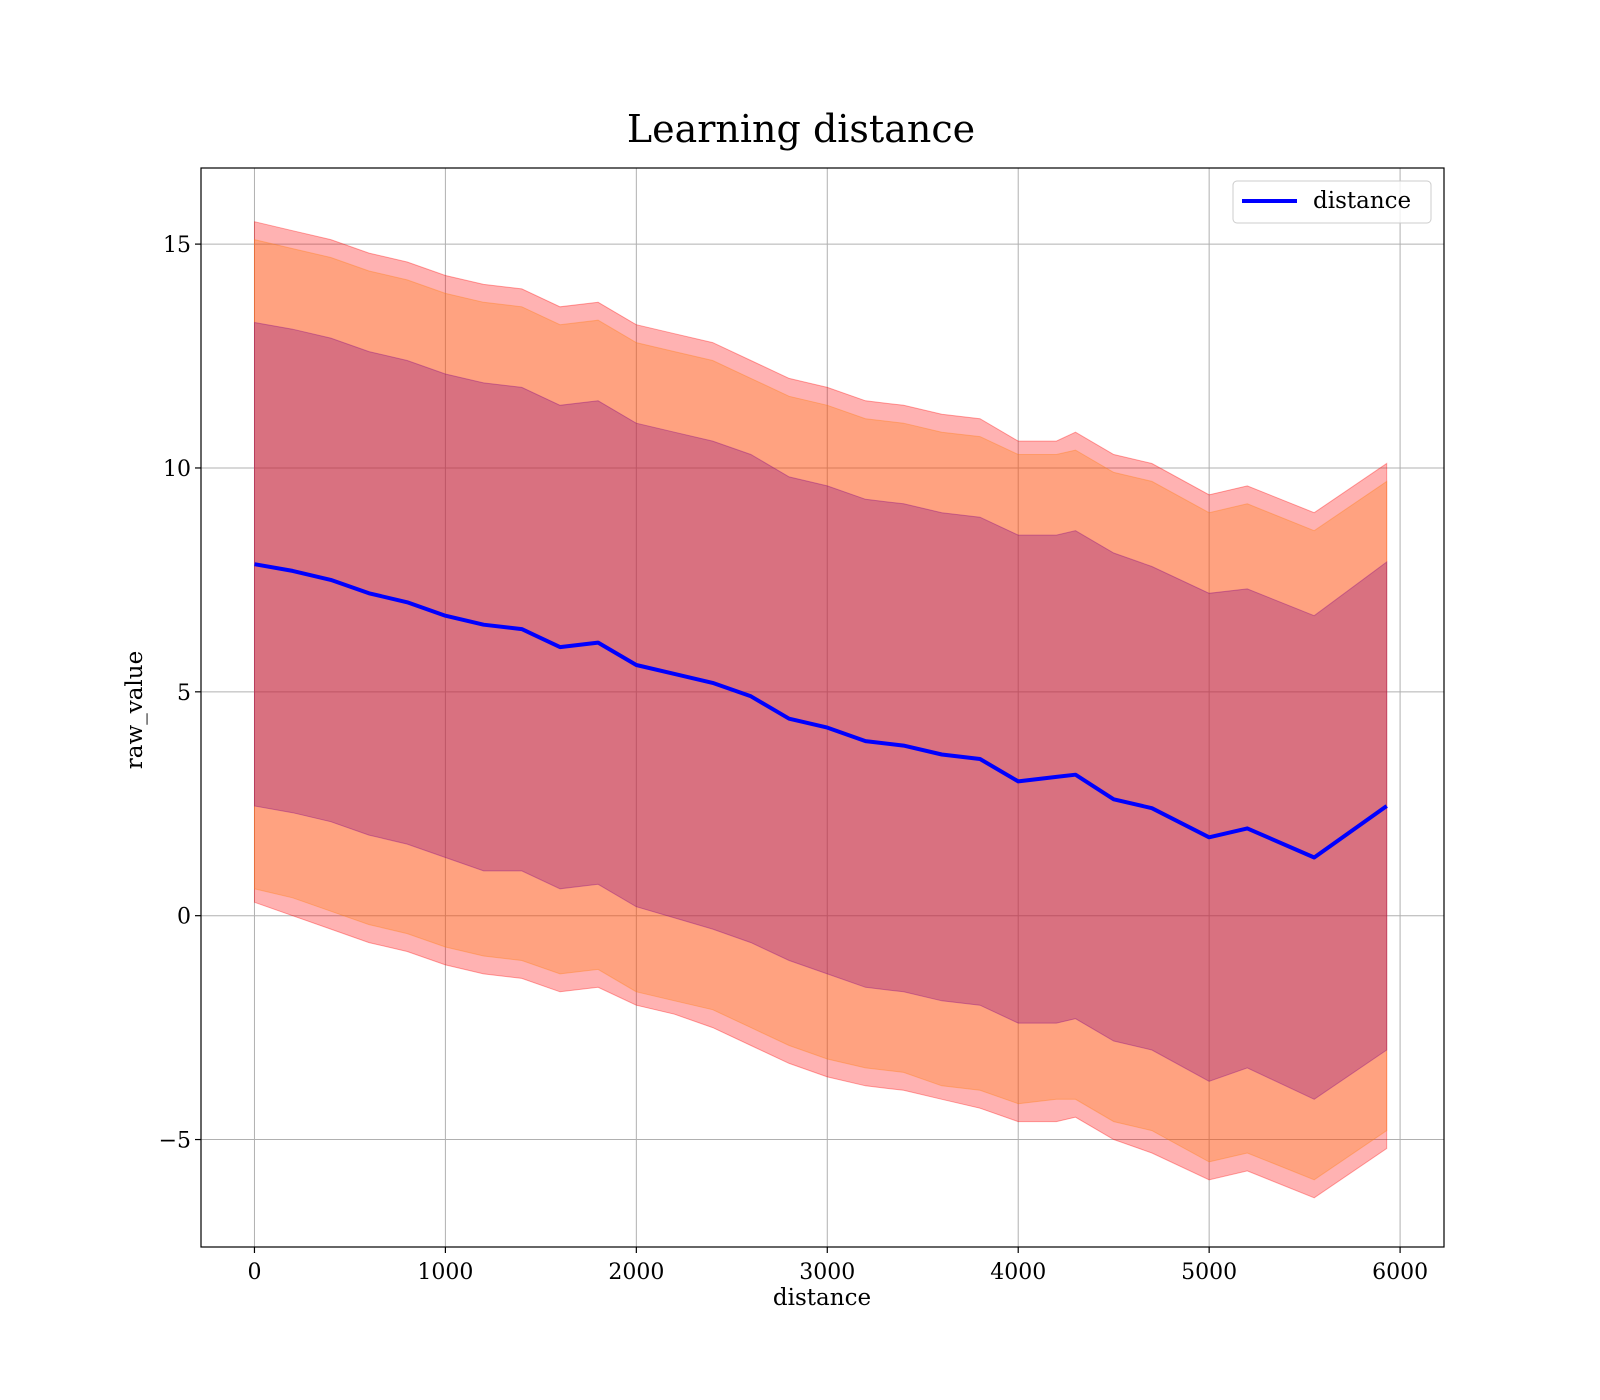 The width and height of the screenshot is (1600, 1400). Describe the element at coordinates (1362, 201) in the screenshot. I see `legend-label: distance` at that location.